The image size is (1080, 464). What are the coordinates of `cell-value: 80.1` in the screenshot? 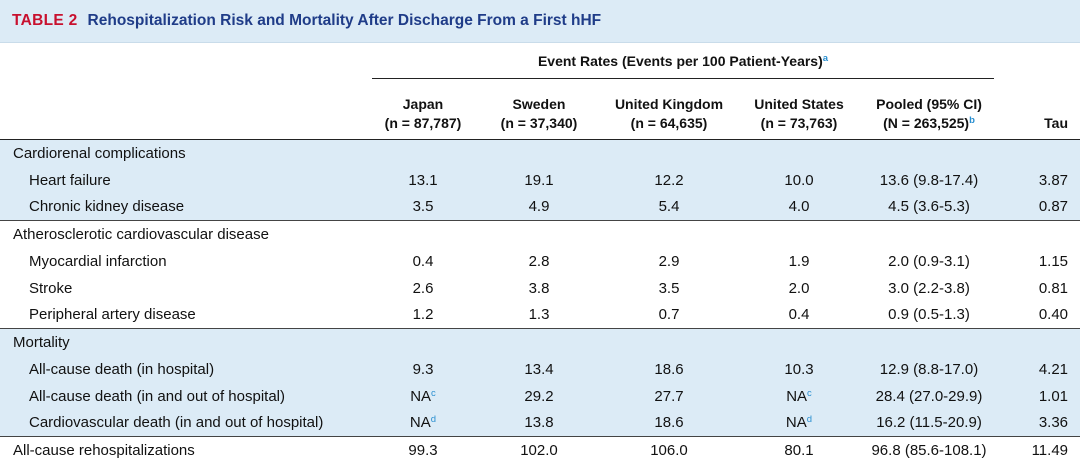 It's located at (799, 450).